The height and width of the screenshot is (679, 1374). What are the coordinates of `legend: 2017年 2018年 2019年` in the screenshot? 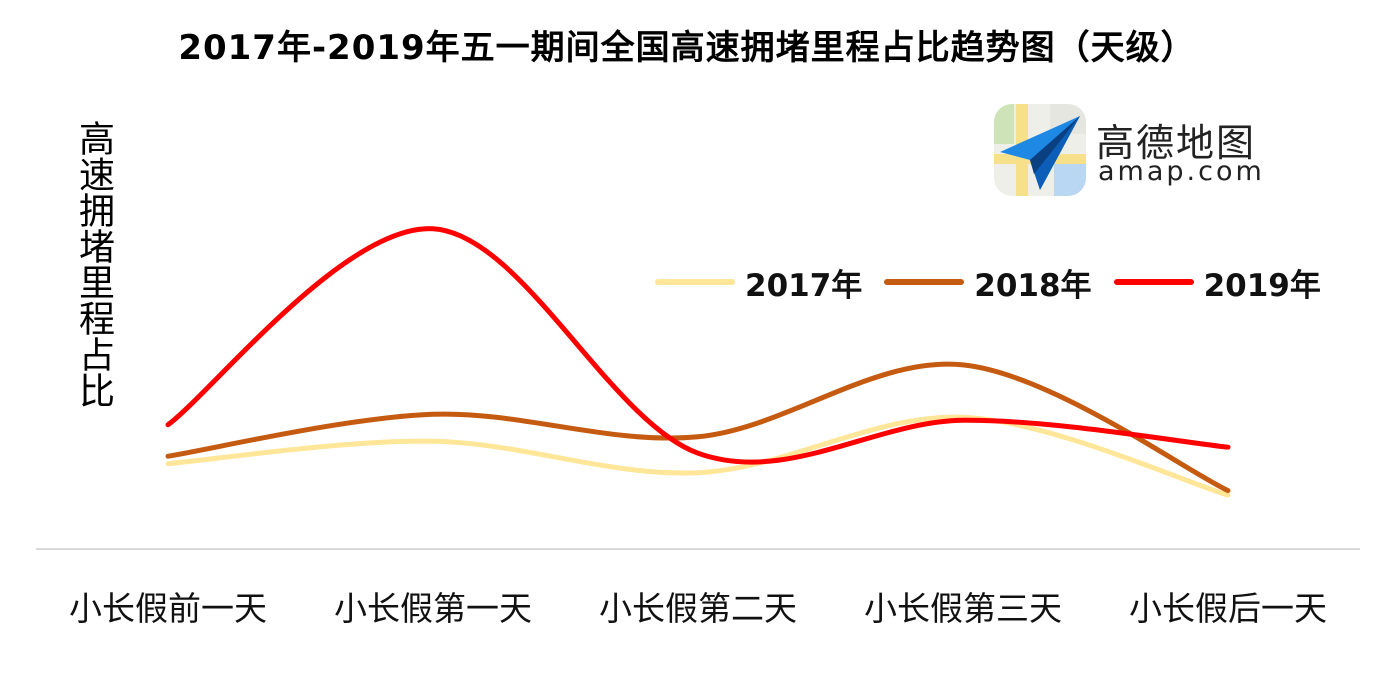 It's located at (999, 282).